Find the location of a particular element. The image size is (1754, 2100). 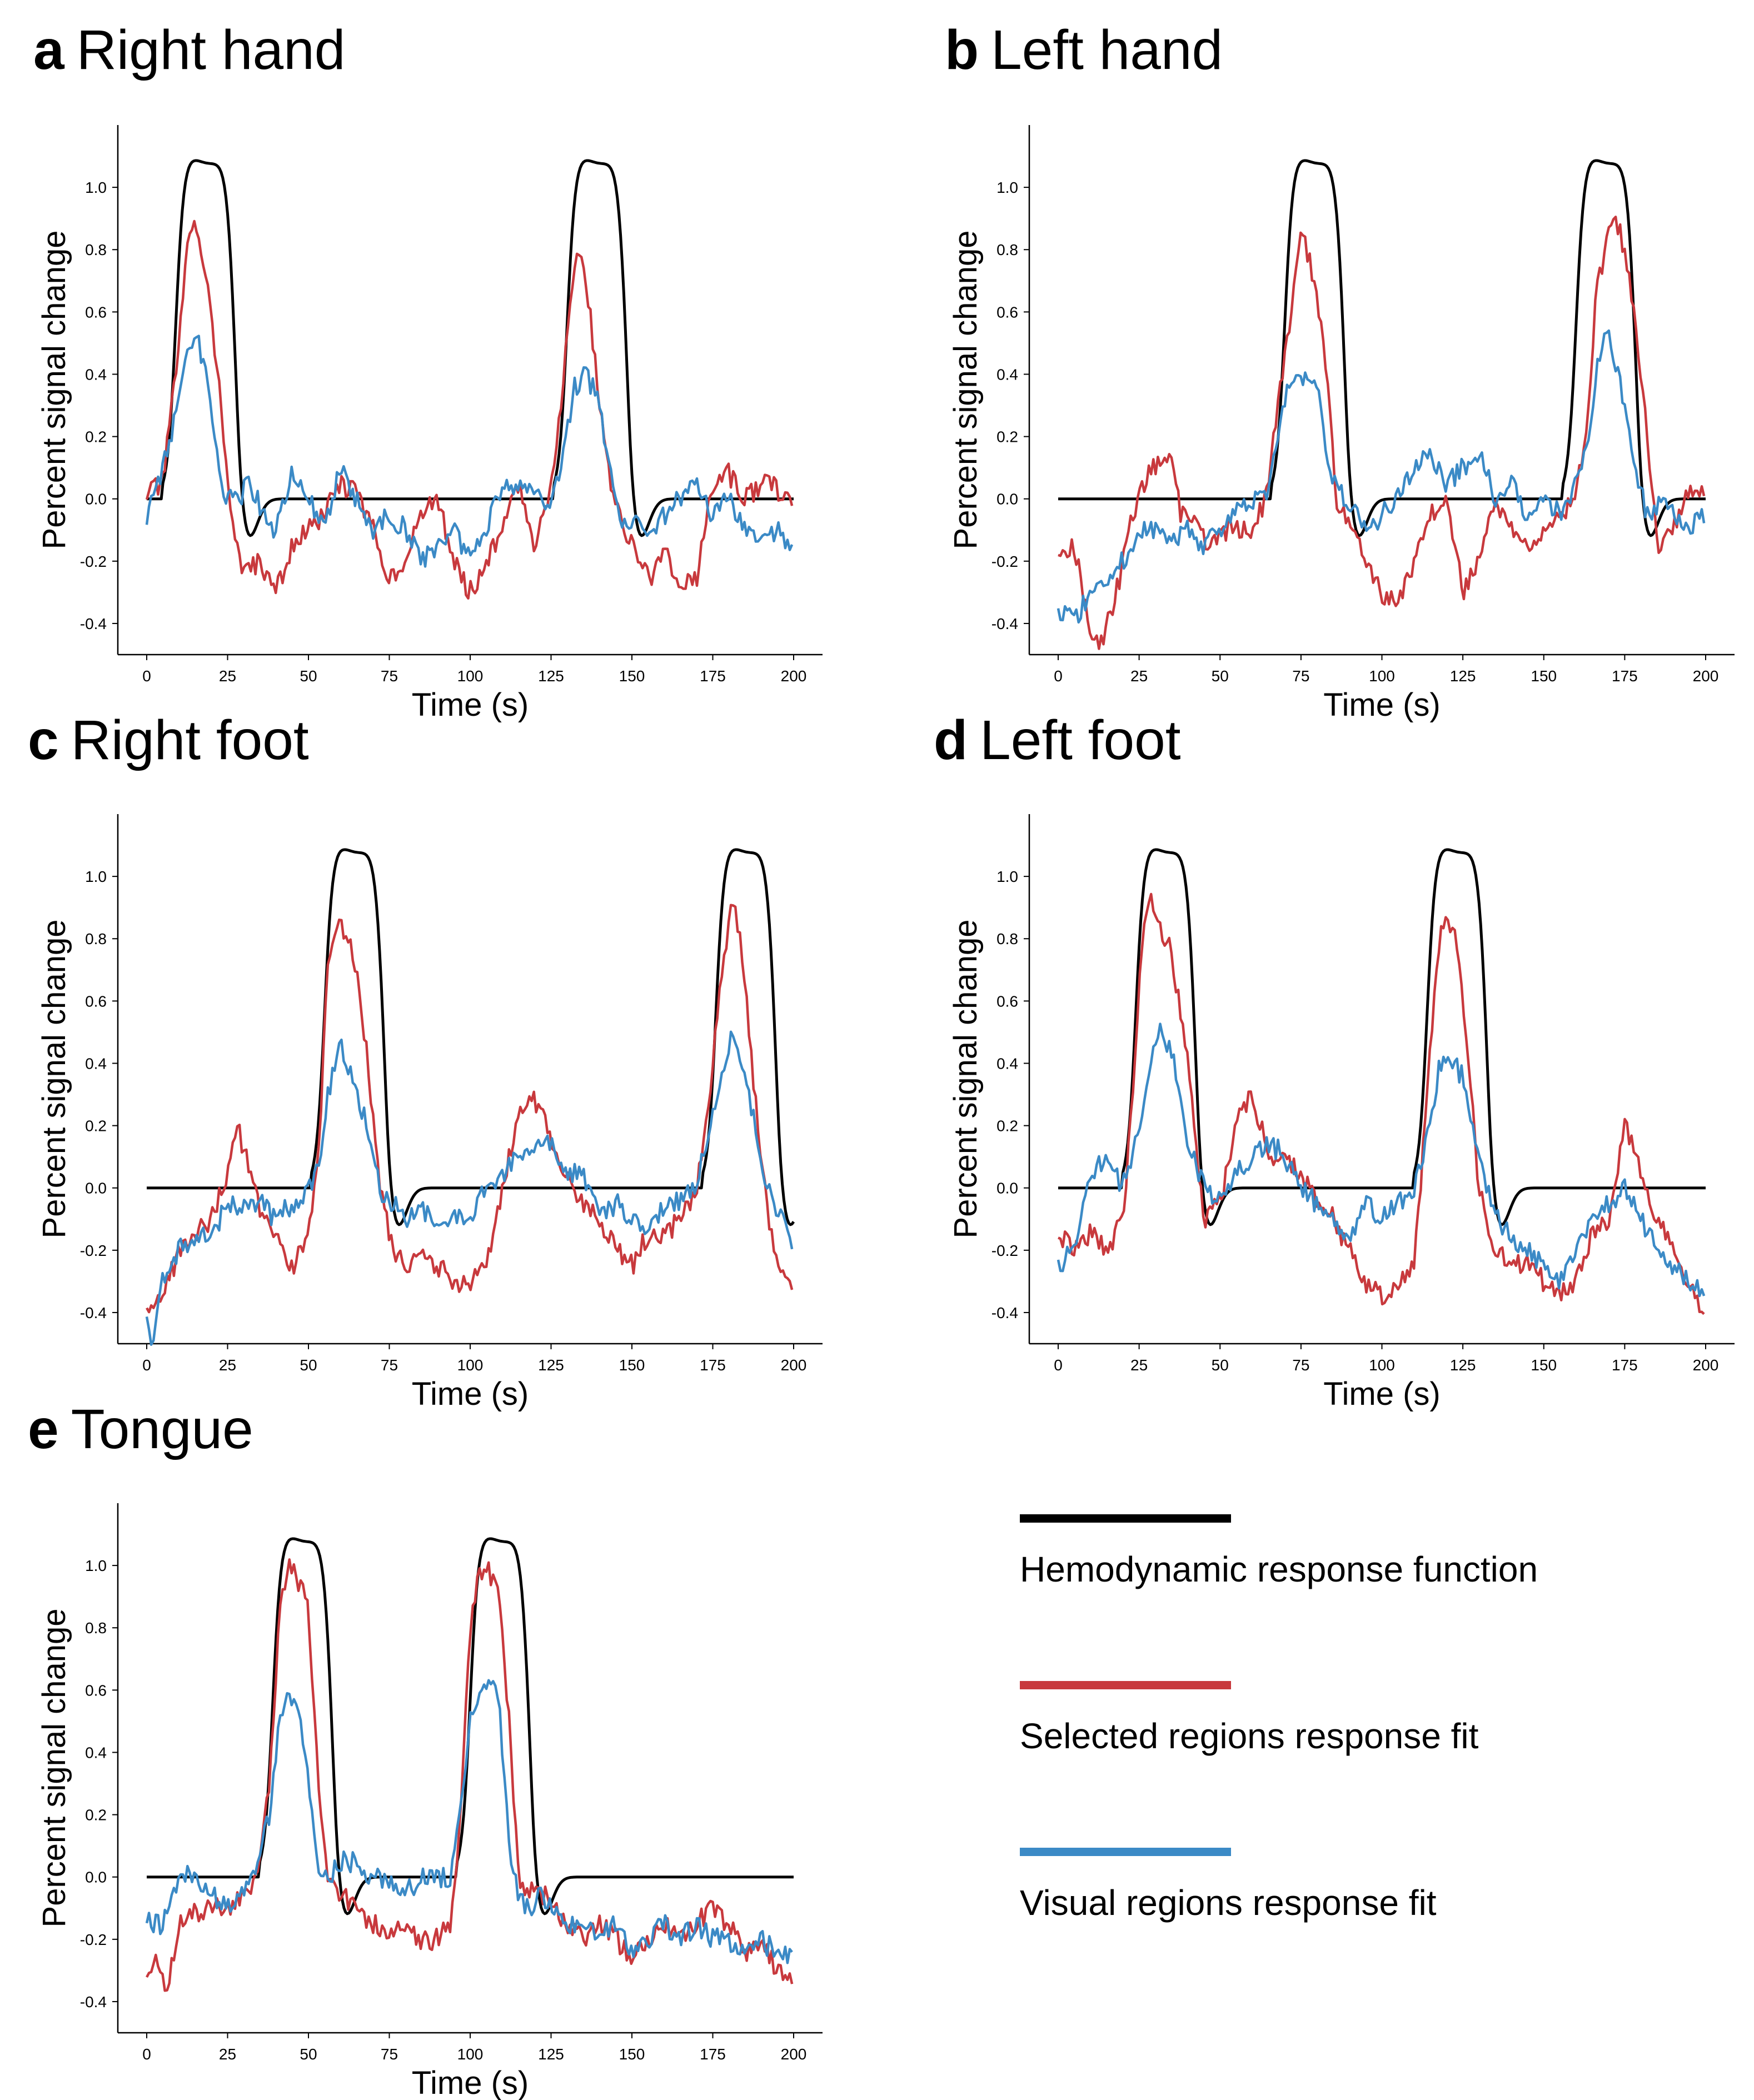

panel-name: Right foot is located at coordinates (190, 740).